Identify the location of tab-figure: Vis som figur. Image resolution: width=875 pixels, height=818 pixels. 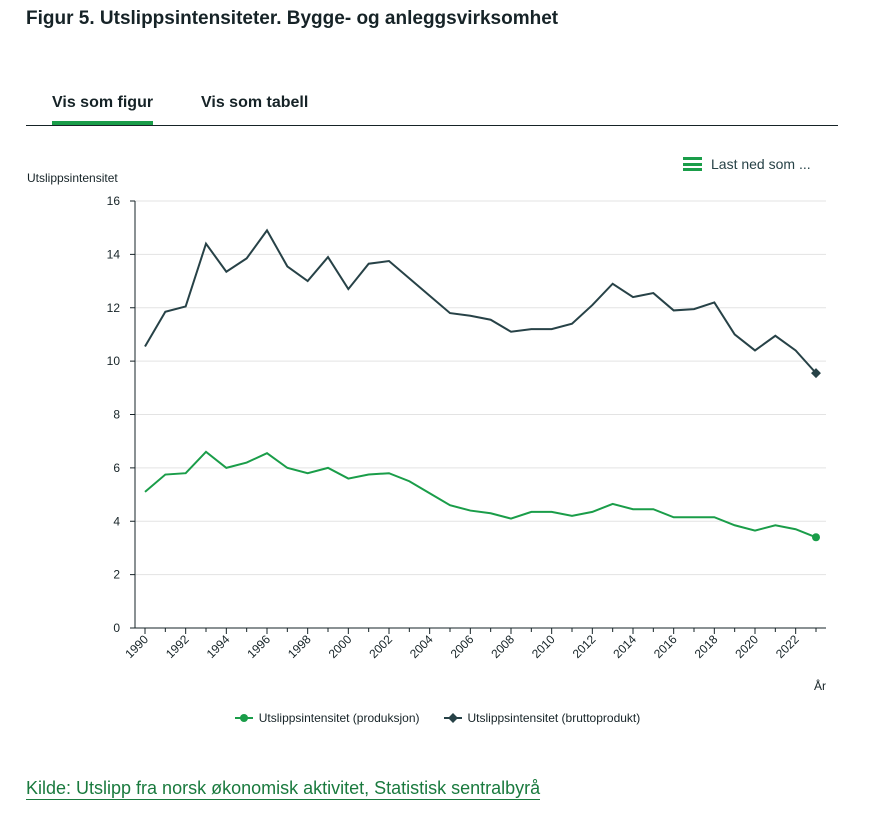
(103, 109).